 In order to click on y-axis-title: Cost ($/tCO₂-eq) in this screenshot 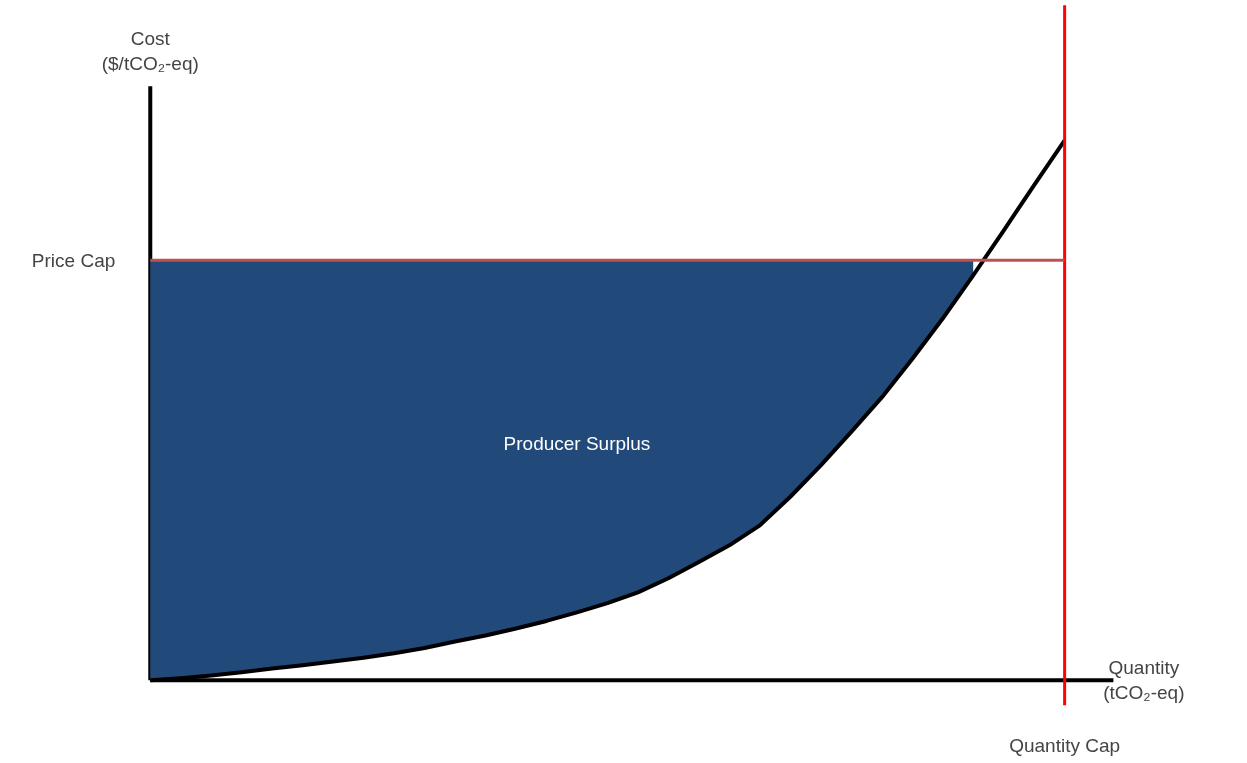, I will do `click(150, 51)`.